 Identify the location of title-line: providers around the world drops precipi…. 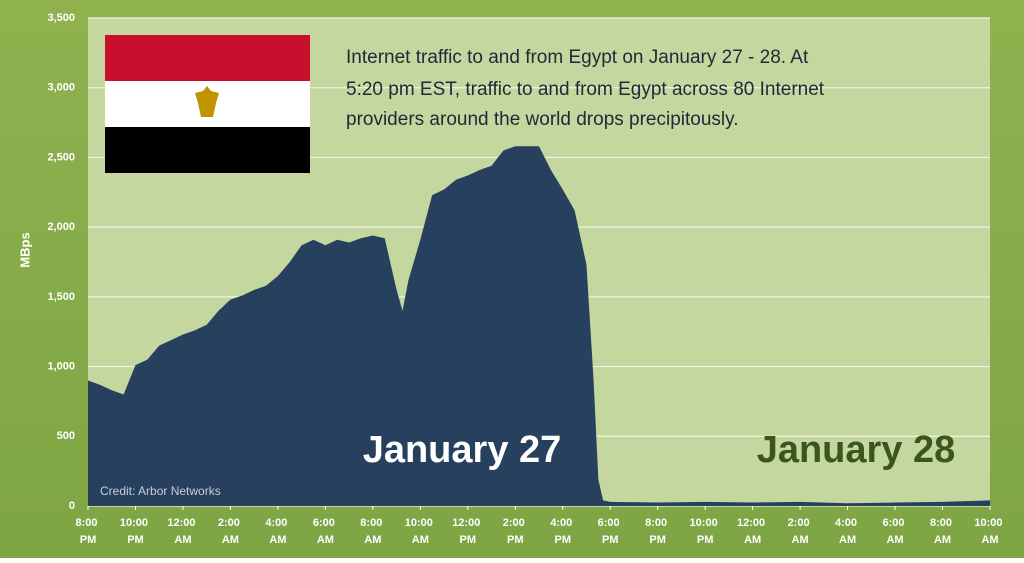
(542, 119).